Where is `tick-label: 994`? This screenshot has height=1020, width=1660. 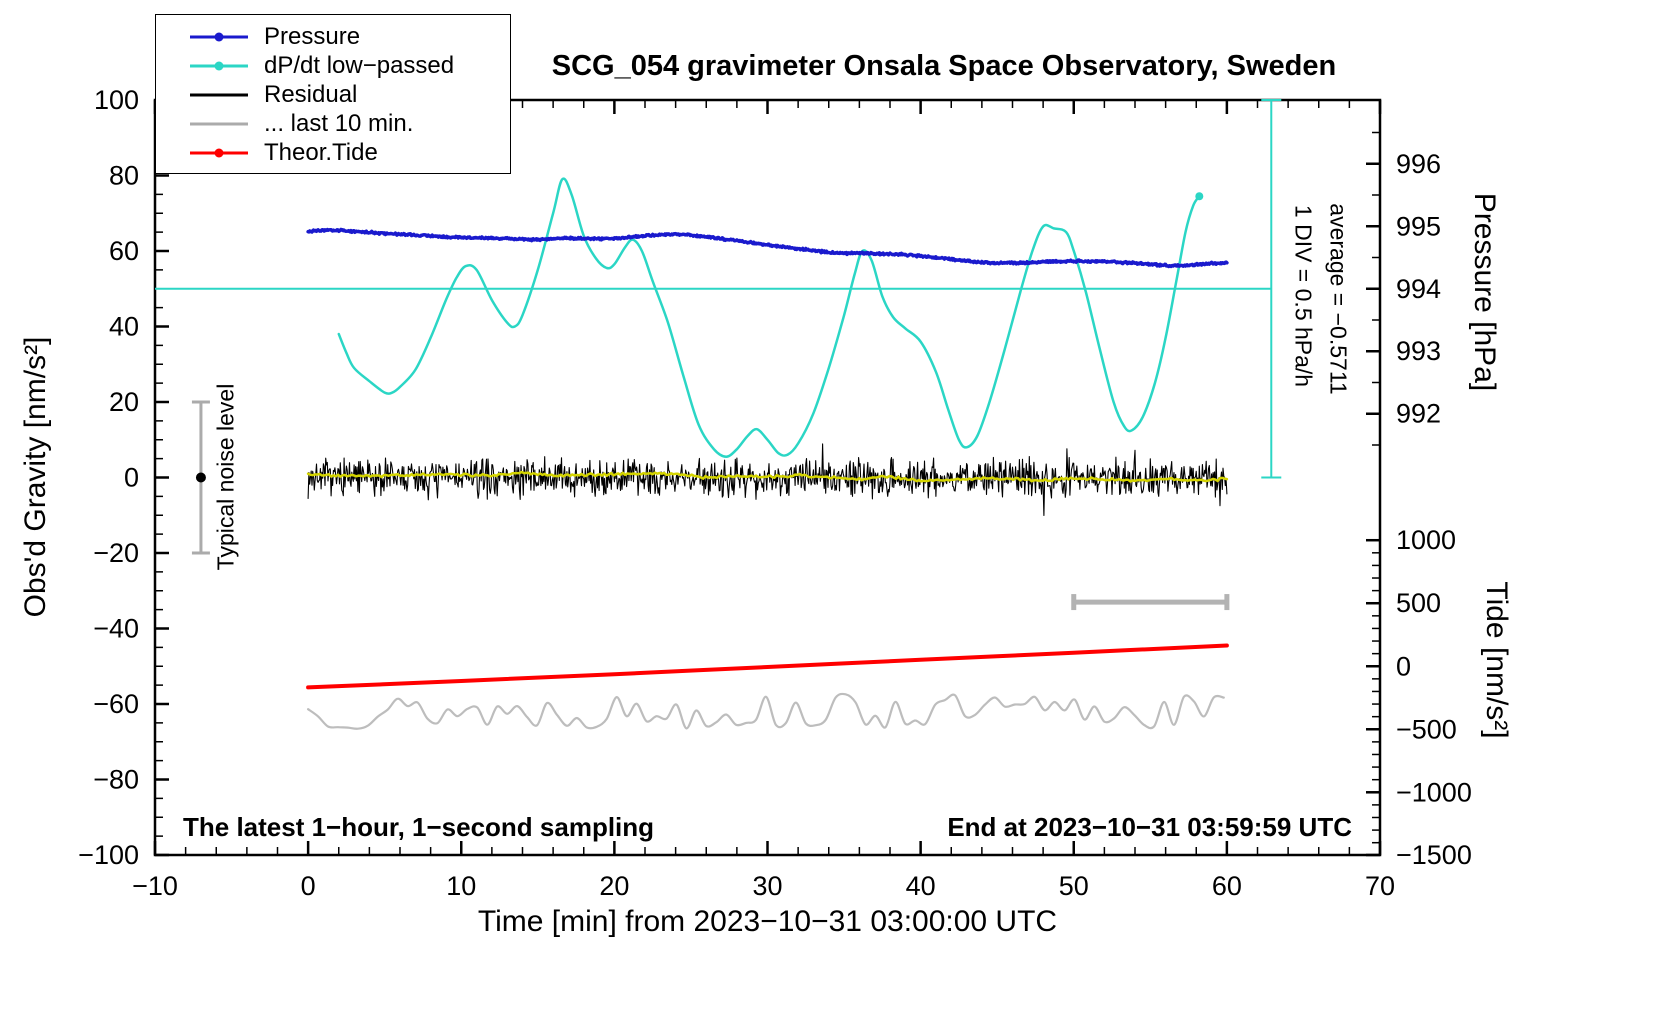 tick-label: 994 is located at coordinates (1418, 289).